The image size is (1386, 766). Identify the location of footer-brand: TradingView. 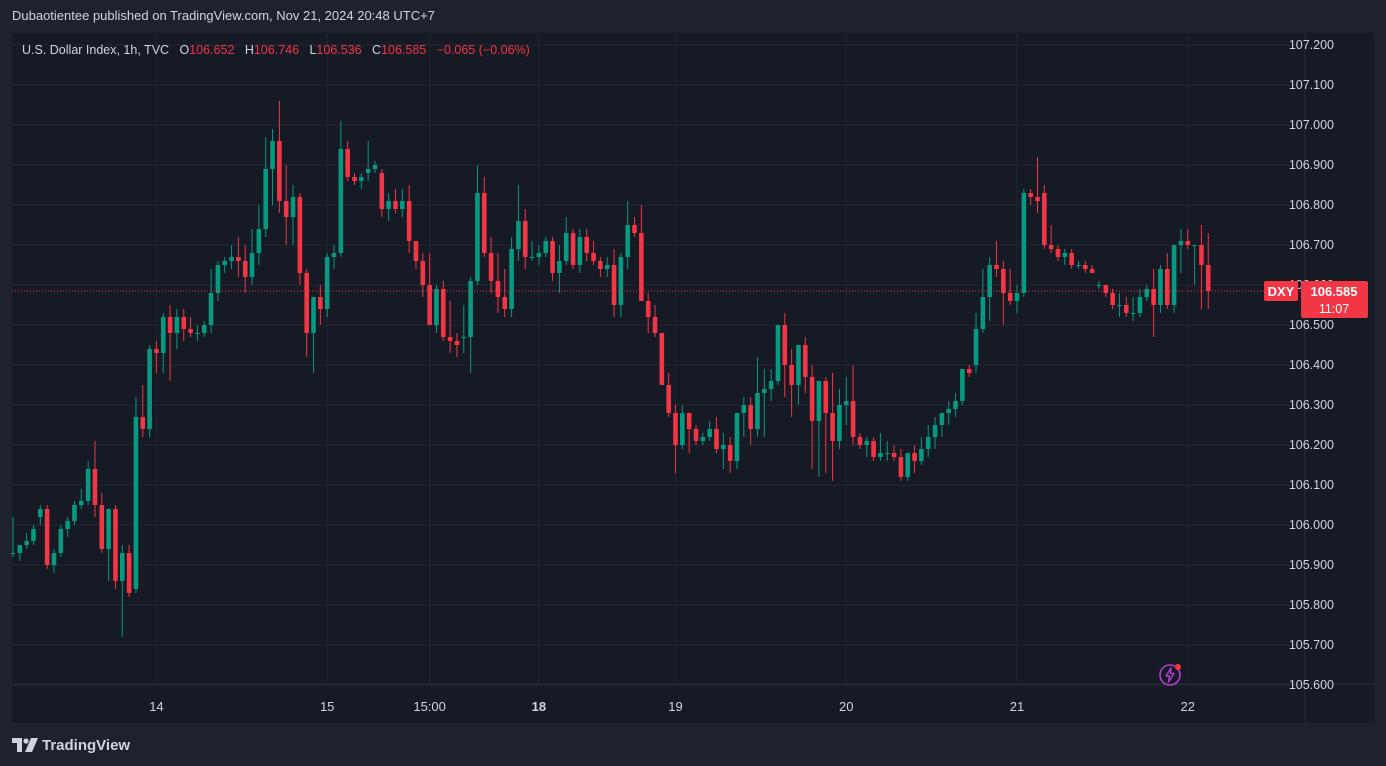
(71, 745).